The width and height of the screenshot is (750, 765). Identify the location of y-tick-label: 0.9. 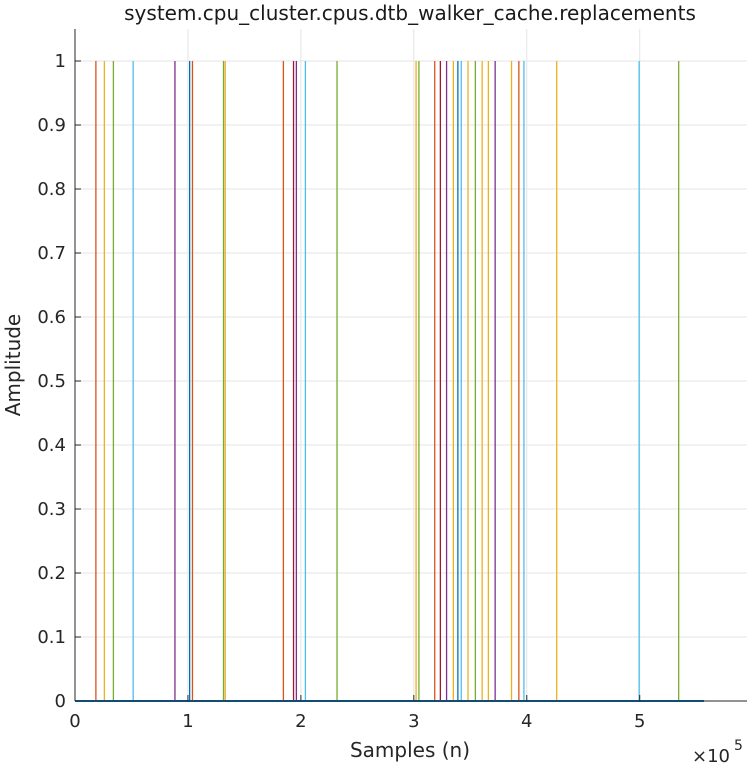
(51, 125).